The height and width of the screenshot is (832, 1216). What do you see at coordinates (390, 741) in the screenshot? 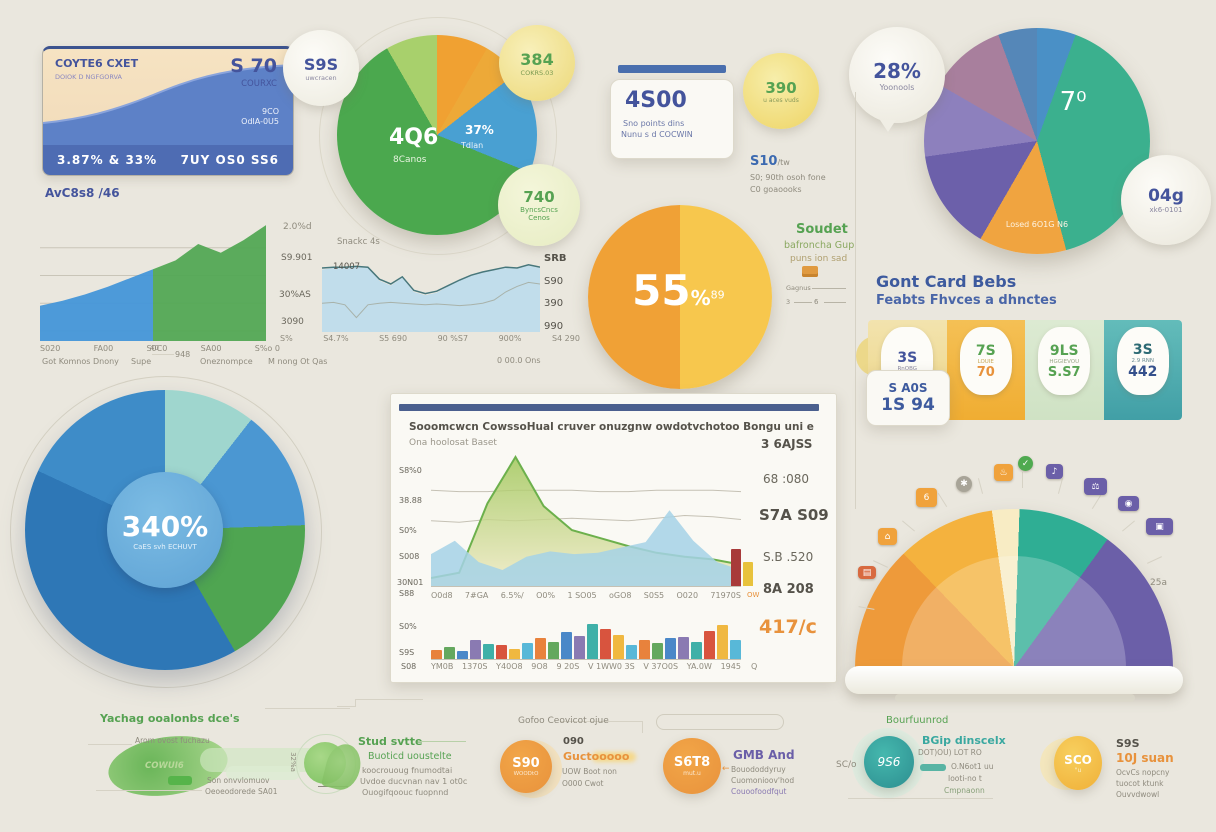
I see `g2-title: Stud svtte` at bounding box center [390, 741].